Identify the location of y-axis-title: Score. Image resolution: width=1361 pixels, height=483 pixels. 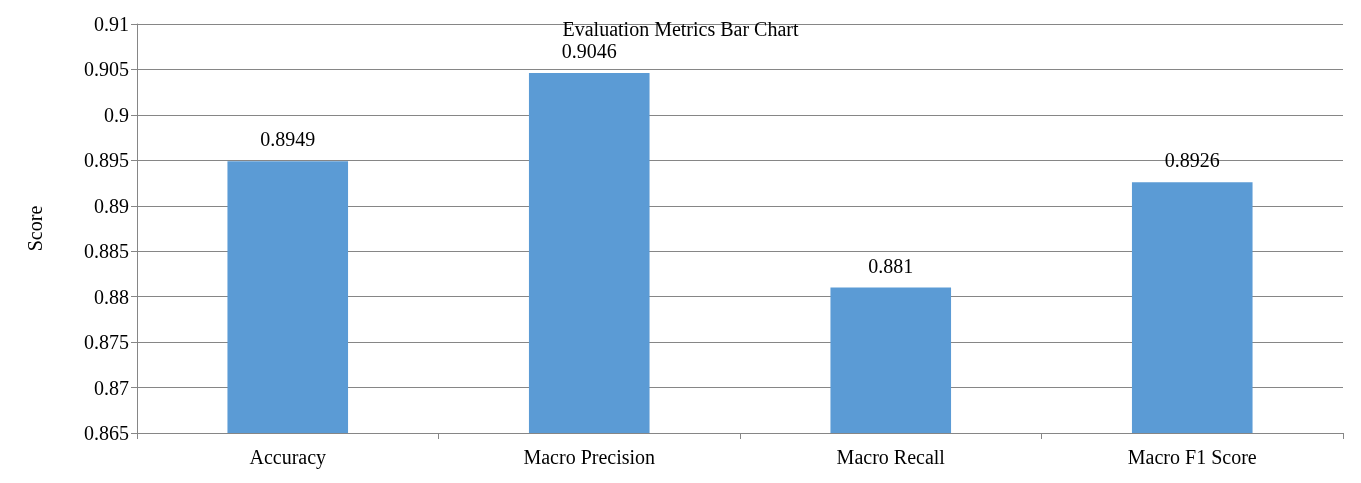
(35, 228).